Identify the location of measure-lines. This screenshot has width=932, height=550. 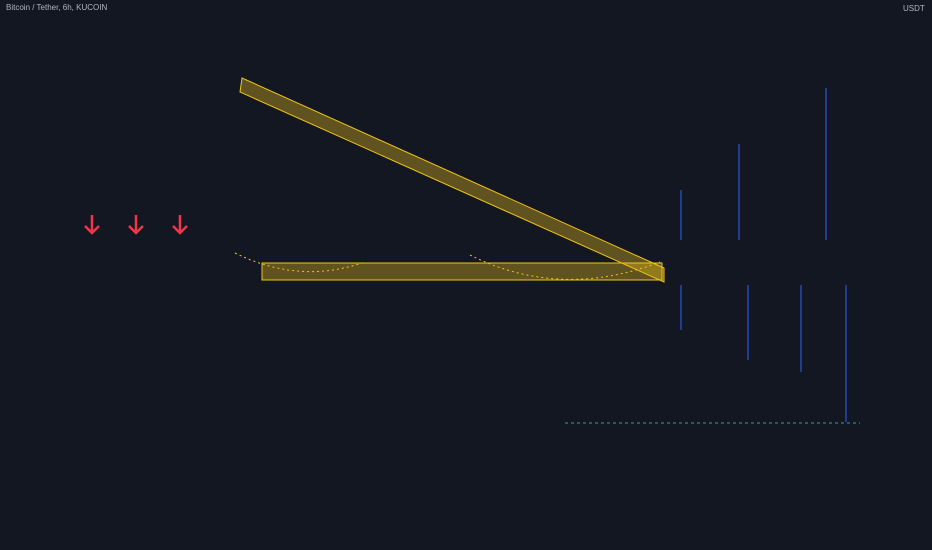
(763, 255).